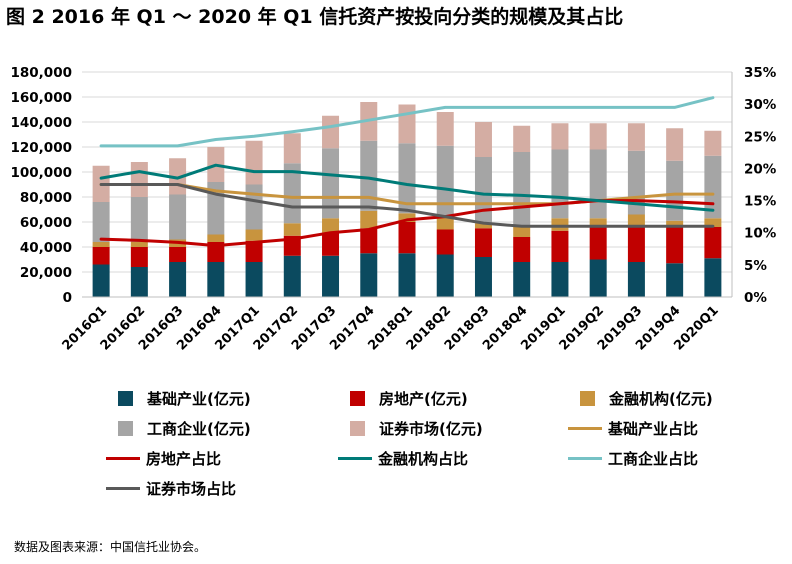 This screenshot has width=792, height=564. I want to click on legend-item: 基础产业(亿元), so click(184, 398).